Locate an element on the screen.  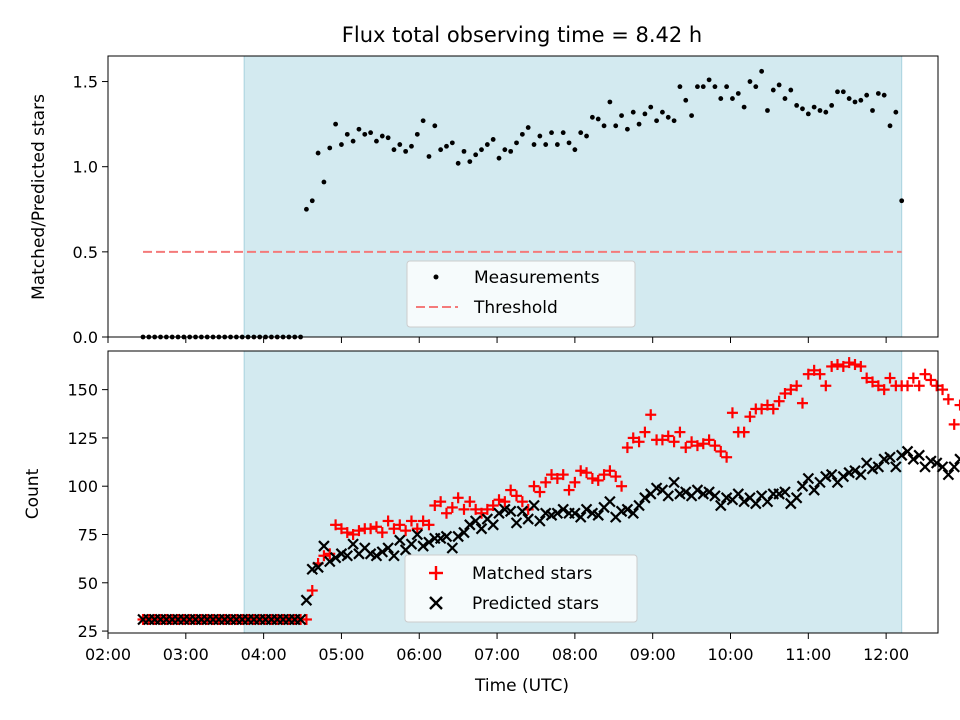
bottom-y-axis-label: Count is located at coordinates (33, 493).